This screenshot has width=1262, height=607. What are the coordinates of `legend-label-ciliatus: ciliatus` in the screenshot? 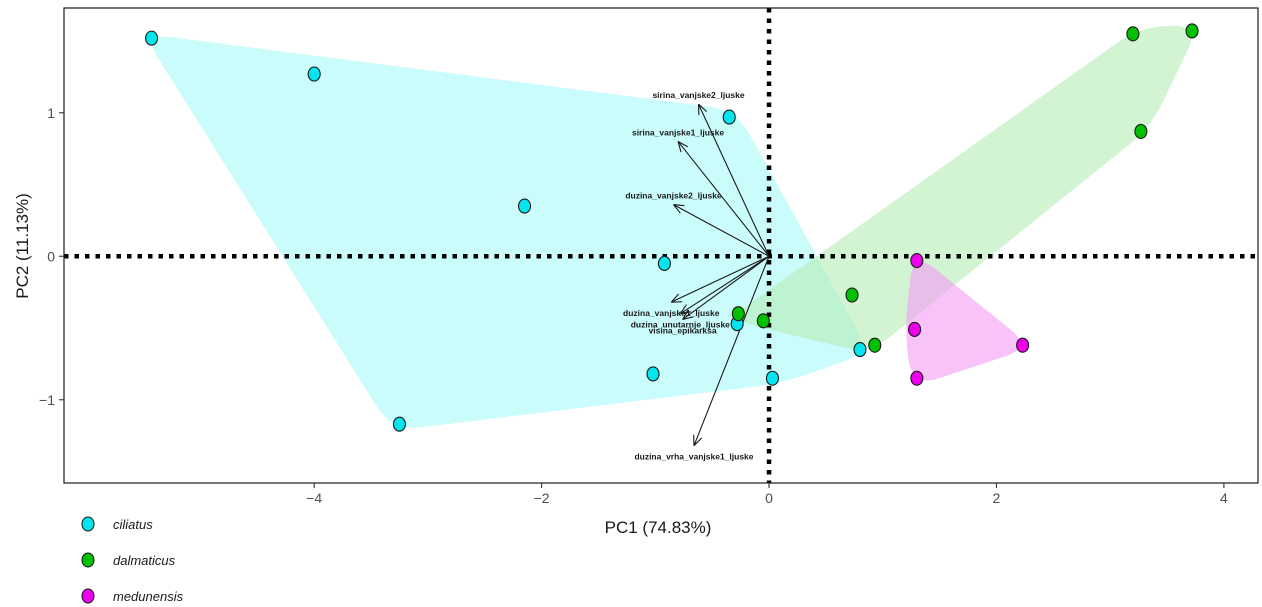 It's located at (133, 524).